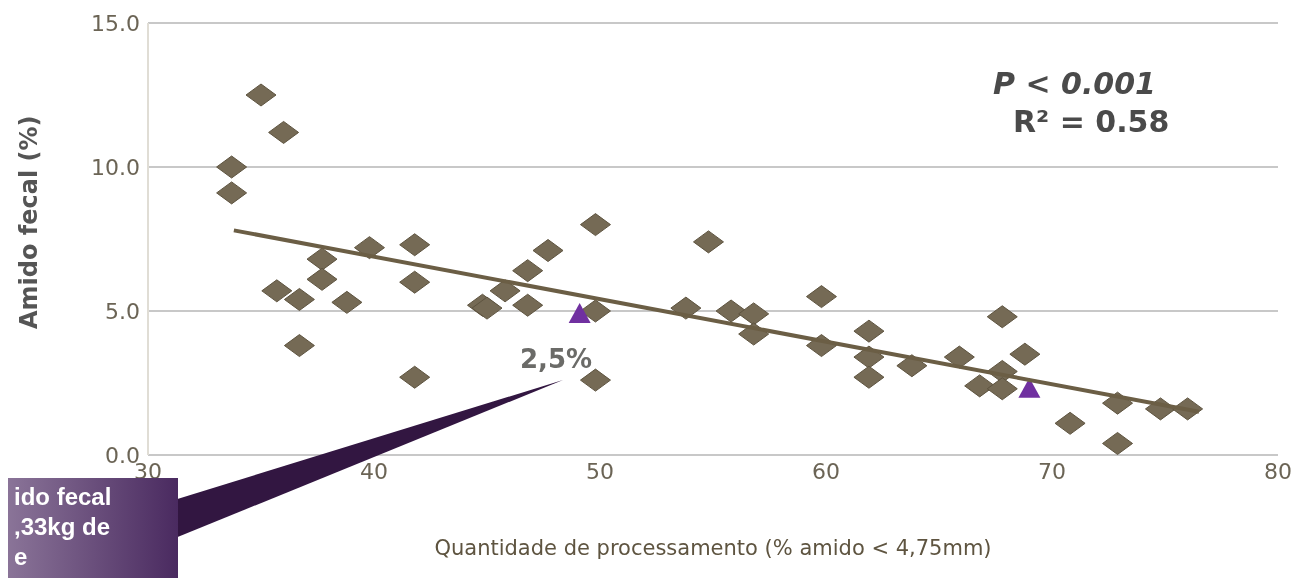 This screenshot has height=578, width=1307. I want to click on x-tick-label: 50, so click(600, 471).